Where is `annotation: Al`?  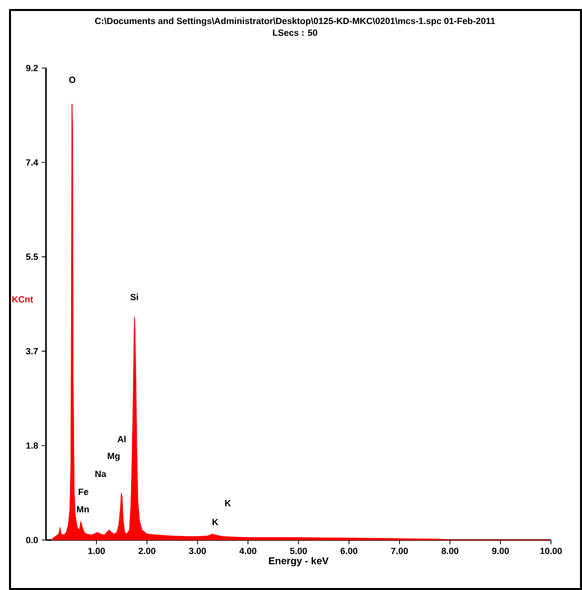
annotation: Al is located at coordinates (121, 439).